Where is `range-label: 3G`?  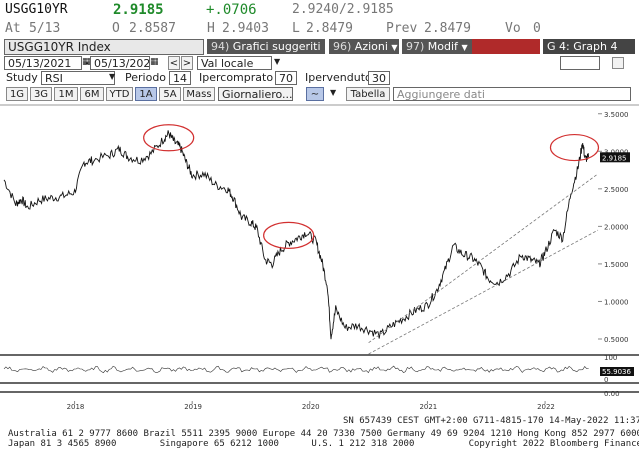
range-label: 3G is located at coordinates (41, 94).